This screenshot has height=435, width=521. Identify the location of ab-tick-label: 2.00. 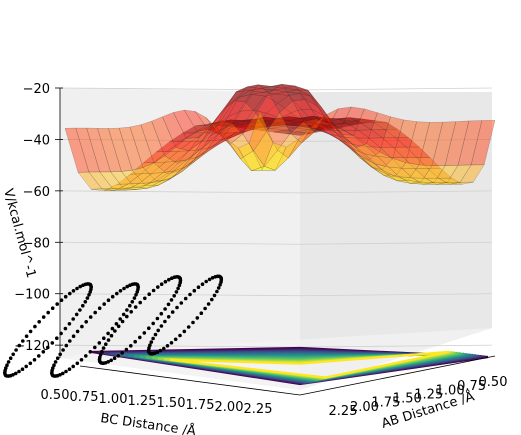
(364, 407).